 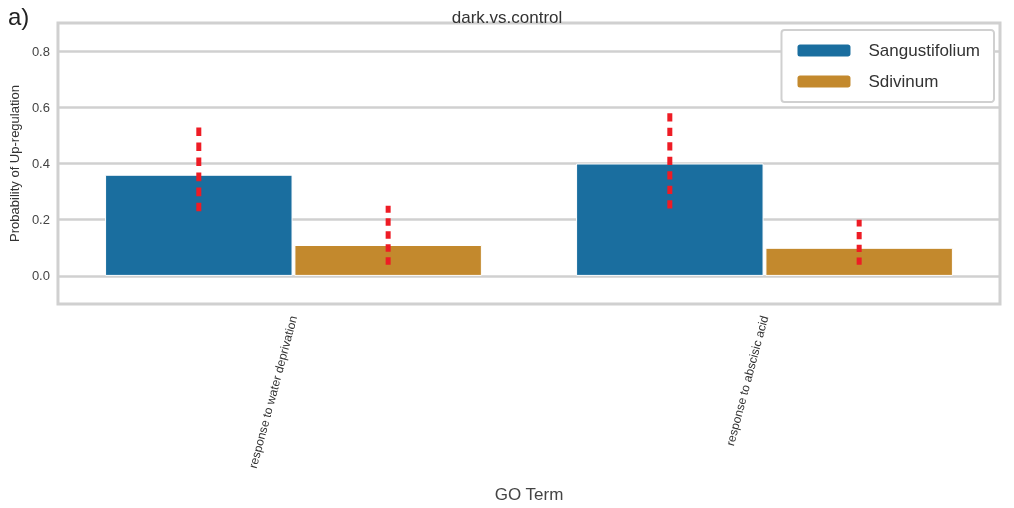 I want to click on legend-label: Sdivinum, so click(x=903, y=81).